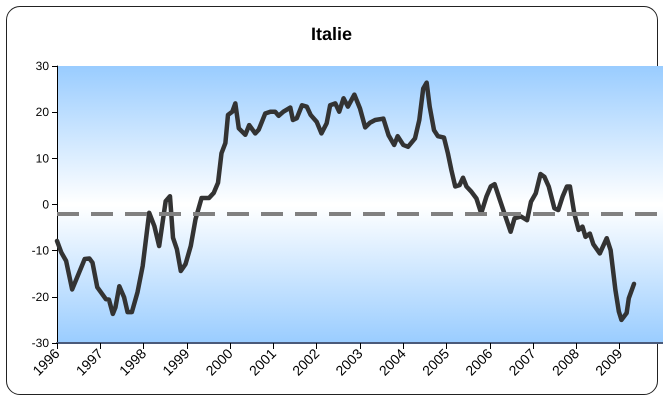 This screenshot has width=663, height=401. What do you see at coordinates (46, 205) in the screenshot?
I see `y-tick-label: 0` at bounding box center [46, 205].